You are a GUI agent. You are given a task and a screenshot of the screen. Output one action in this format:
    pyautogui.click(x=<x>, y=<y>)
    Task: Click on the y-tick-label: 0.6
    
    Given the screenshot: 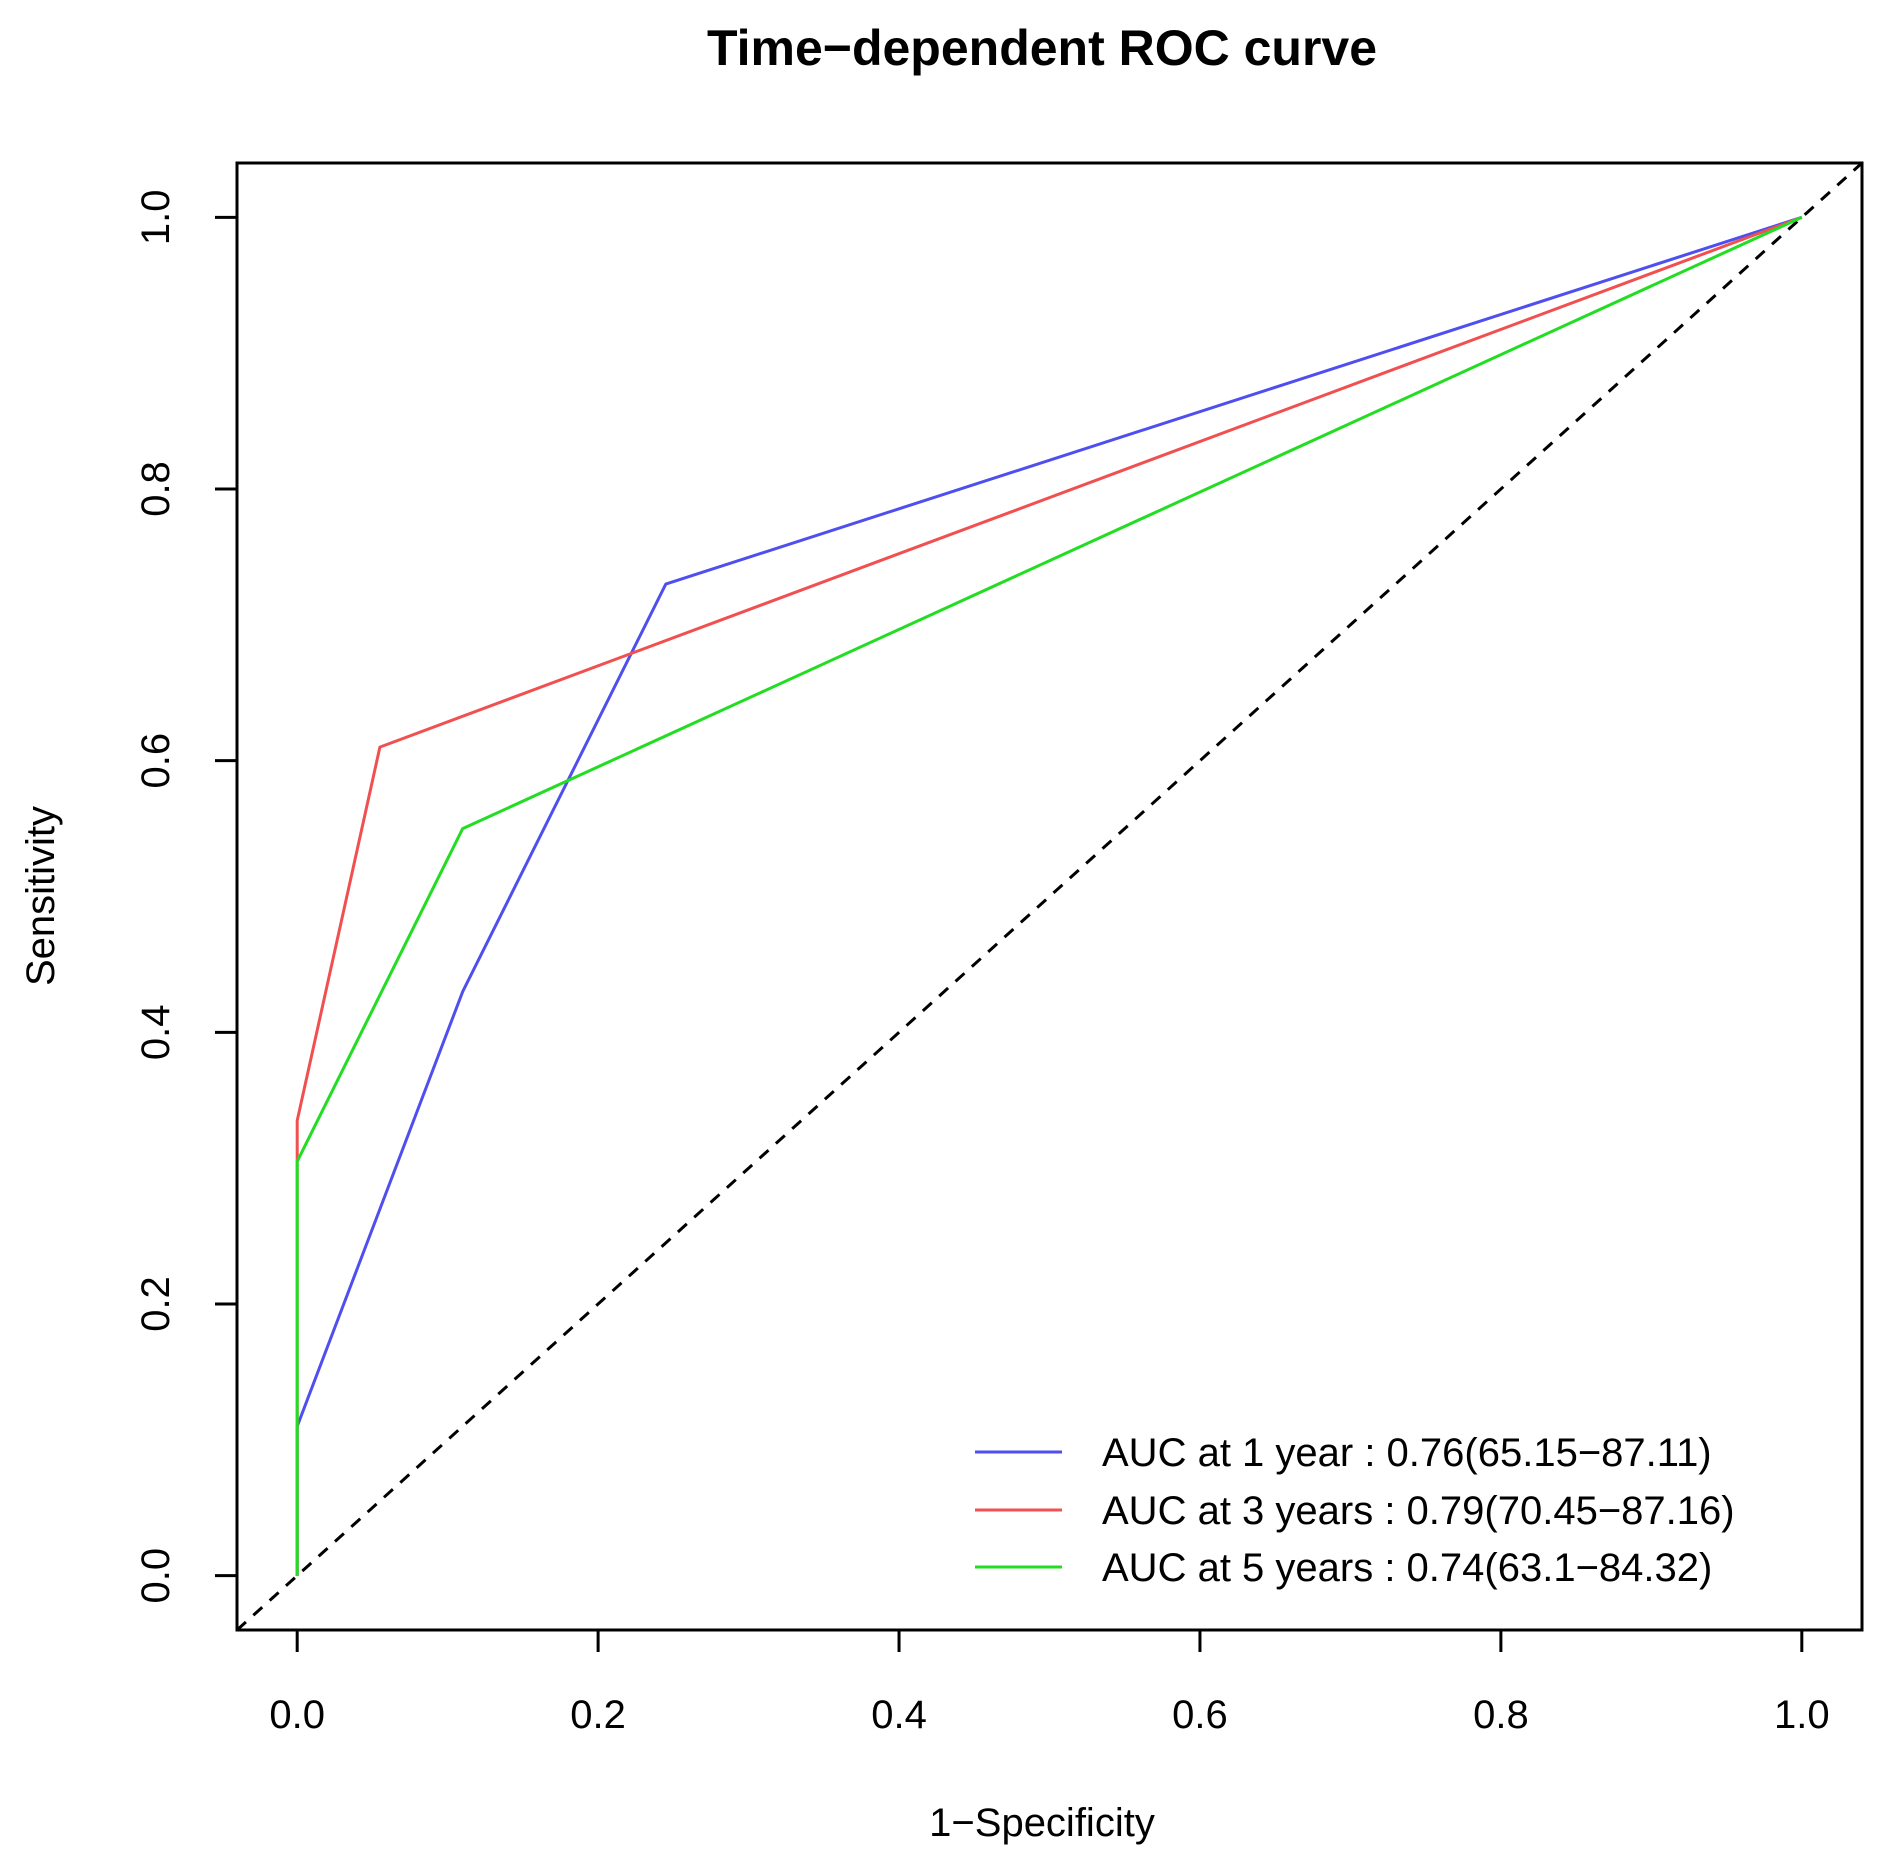 What is the action you would take?
    pyautogui.click(x=156, y=761)
    